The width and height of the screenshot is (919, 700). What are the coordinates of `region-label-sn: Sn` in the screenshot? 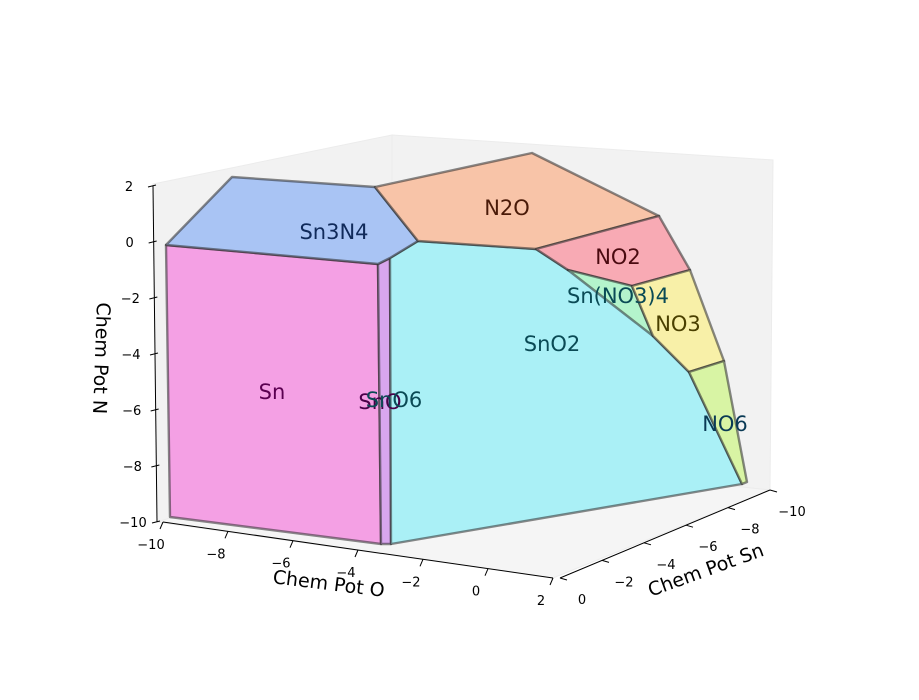 It's located at (272, 392).